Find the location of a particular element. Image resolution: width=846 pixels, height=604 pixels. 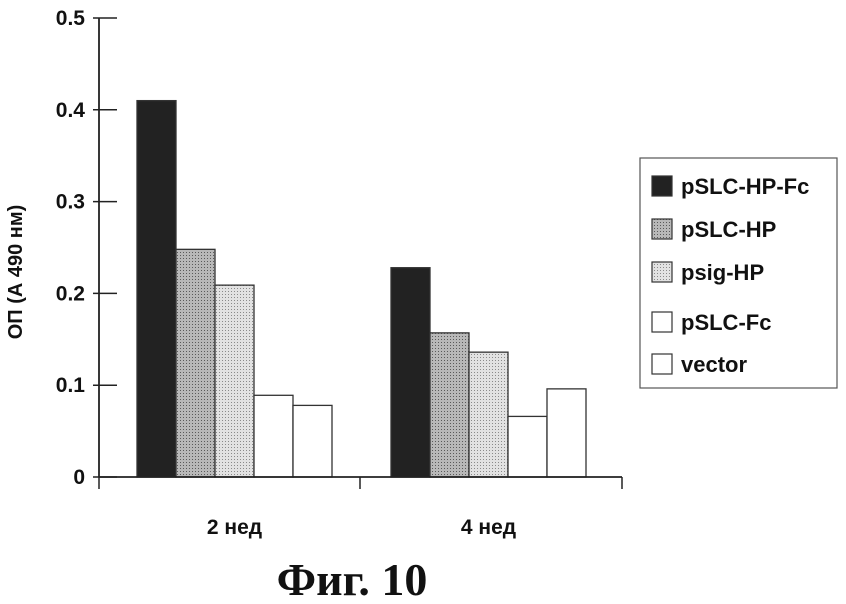

legend-label: pSLC-HP is located at coordinates (728, 229).